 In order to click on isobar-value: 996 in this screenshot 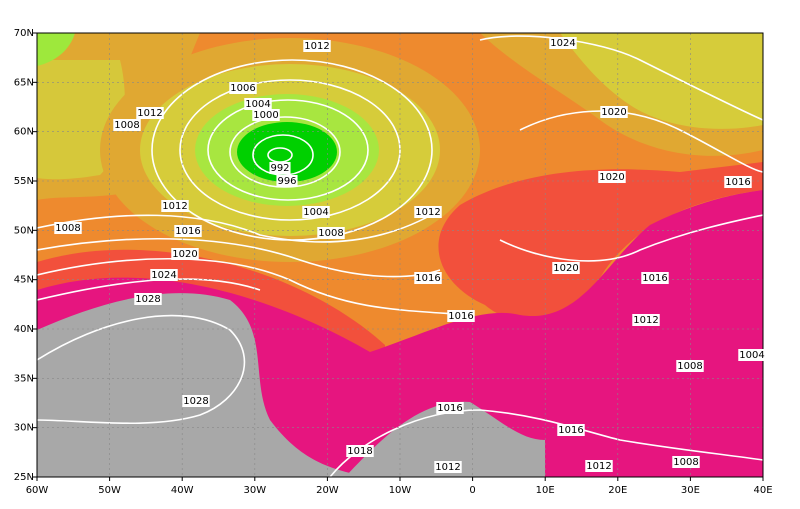, I will do `click(286, 181)`.